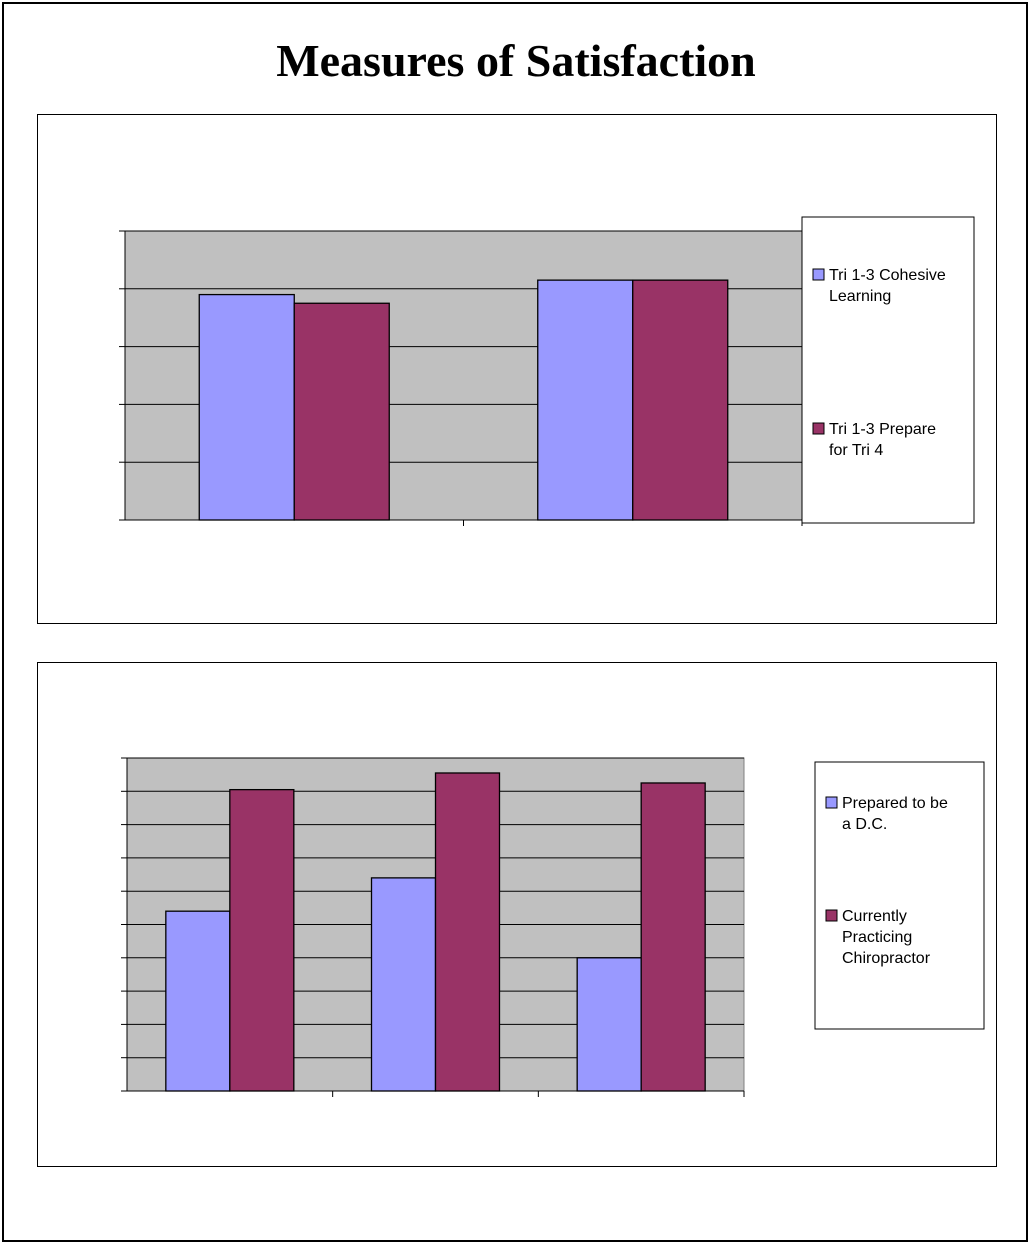  Describe the element at coordinates (895, 814) in the screenshot. I see `legend-label: Prepared to be a D.C.` at that location.